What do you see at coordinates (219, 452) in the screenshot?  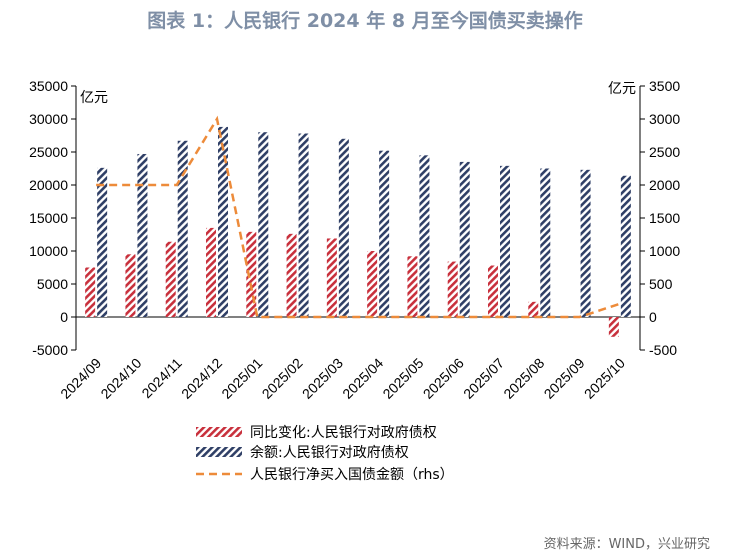 I see `legend-swatch-balance` at bounding box center [219, 452].